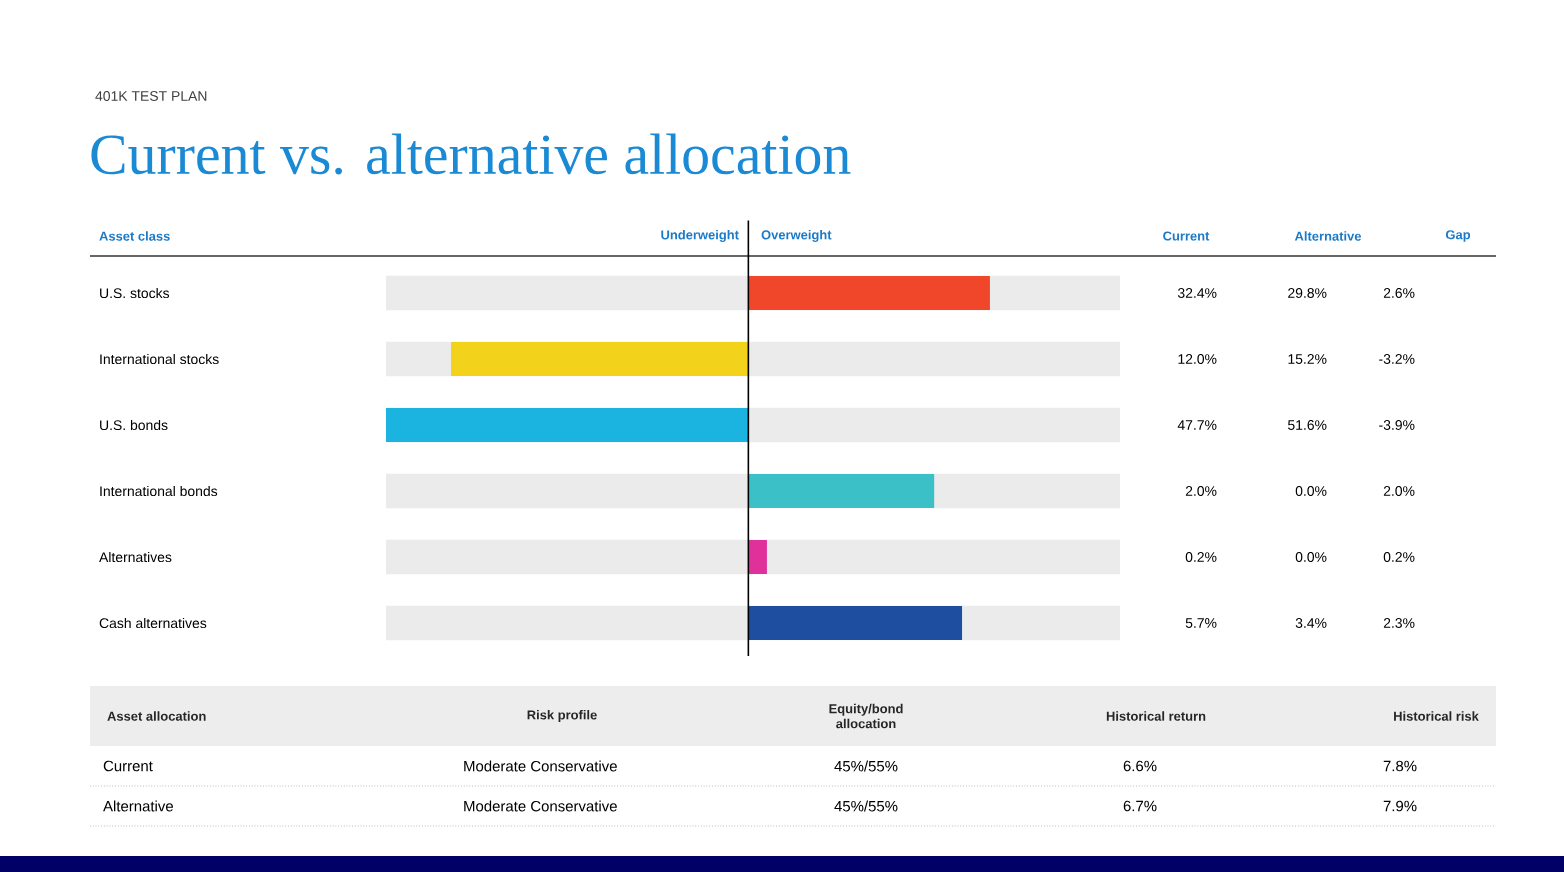 This screenshot has width=1564, height=872. What do you see at coordinates (471, 154) in the screenshot?
I see `chart-title: Current vs. alternative allocation` at bounding box center [471, 154].